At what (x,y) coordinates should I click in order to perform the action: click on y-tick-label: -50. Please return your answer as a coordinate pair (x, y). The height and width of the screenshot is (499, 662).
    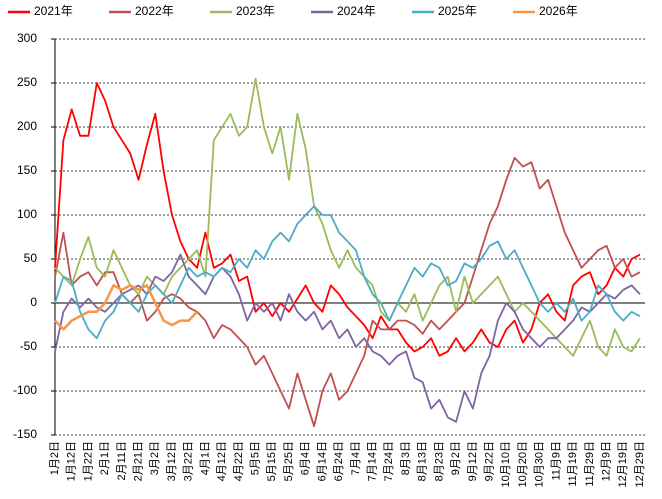
    Looking at the image, I should click on (29, 346).